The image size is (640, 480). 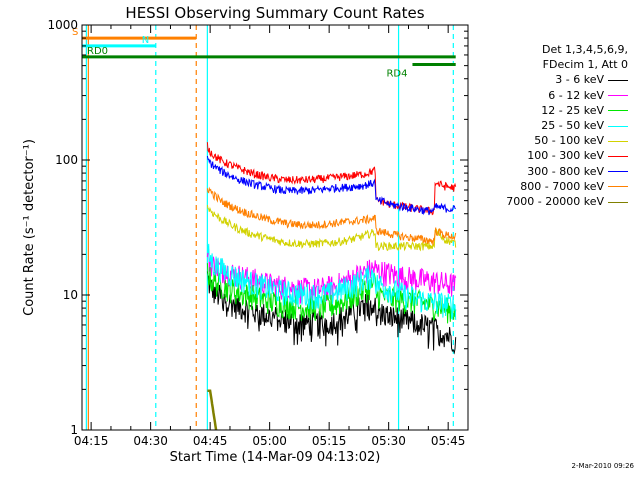 I want to click on x-tick-label-4: 05:15, so click(x=329, y=441).